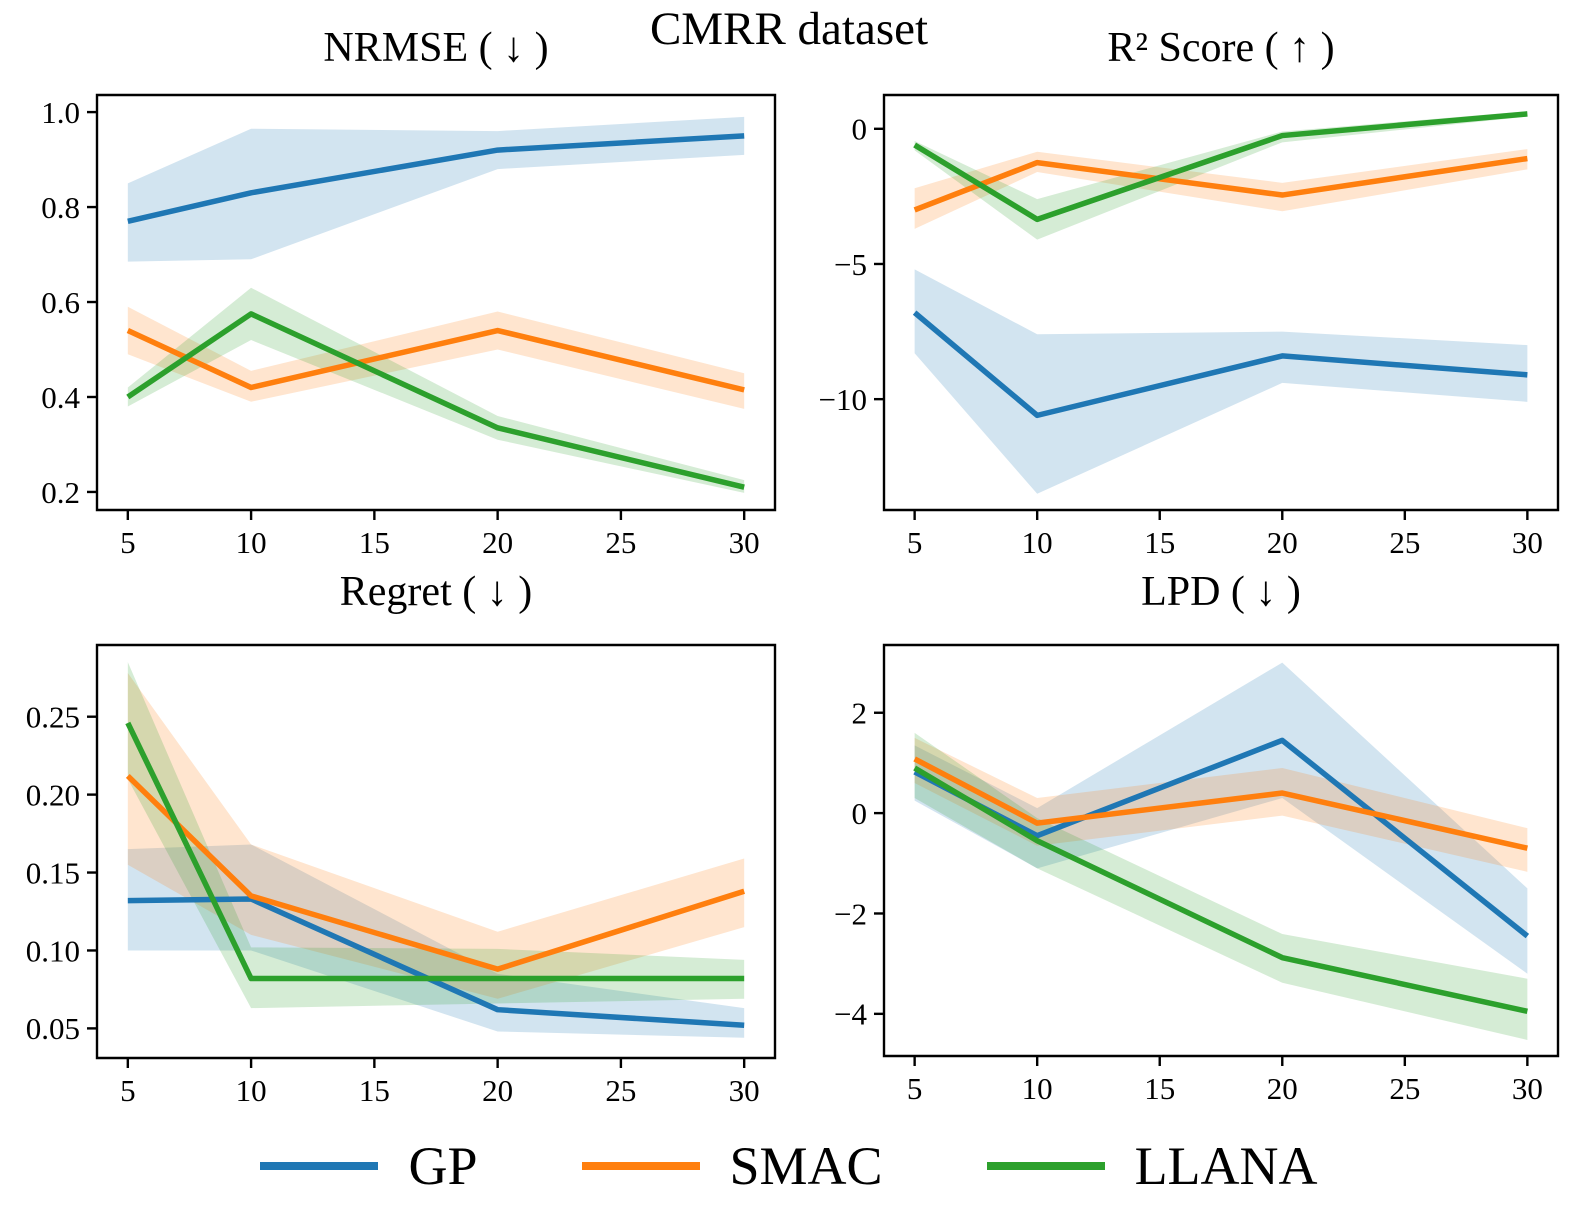 This screenshot has height=1219, width=1578. Describe the element at coordinates (850, 913) in the screenshot. I see `y-tick-label: −2` at that location.